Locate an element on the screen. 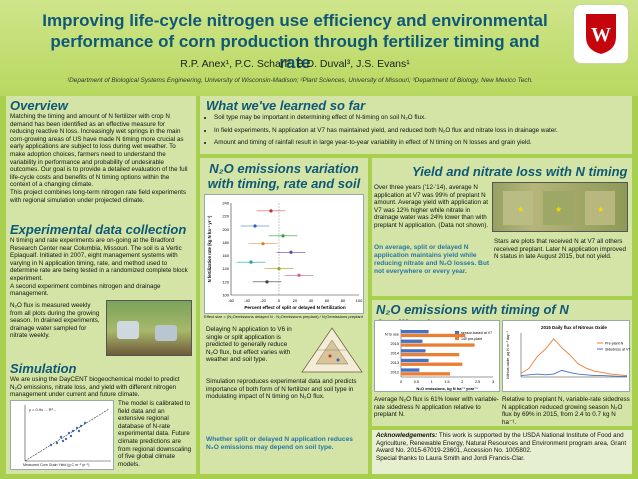 The height and width of the screenshot is (479, 638). y-axis-label: Nitrous oxide, µg N m⁻² day⁻¹ is located at coordinates (508, 354).